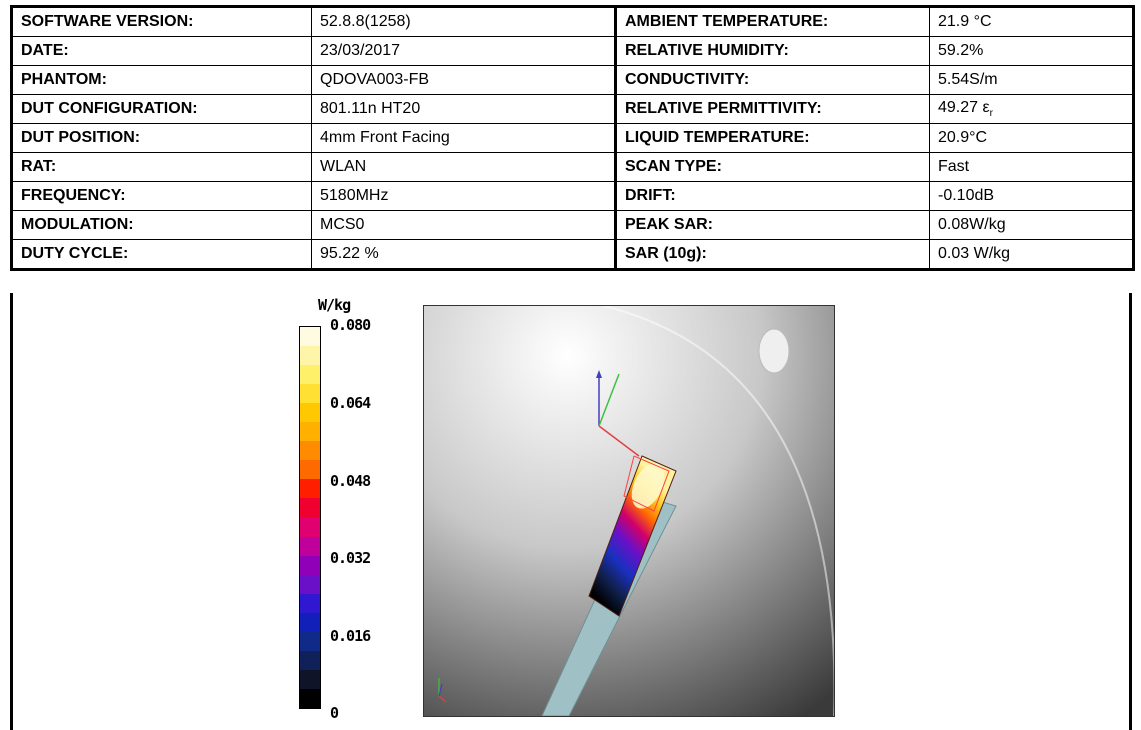 This screenshot has height=730, width=1141. What do you see at coordinates (77, 224) in the screenshot?
I see `param-label-text: MODULATION:` at bounding box center [77, 224].